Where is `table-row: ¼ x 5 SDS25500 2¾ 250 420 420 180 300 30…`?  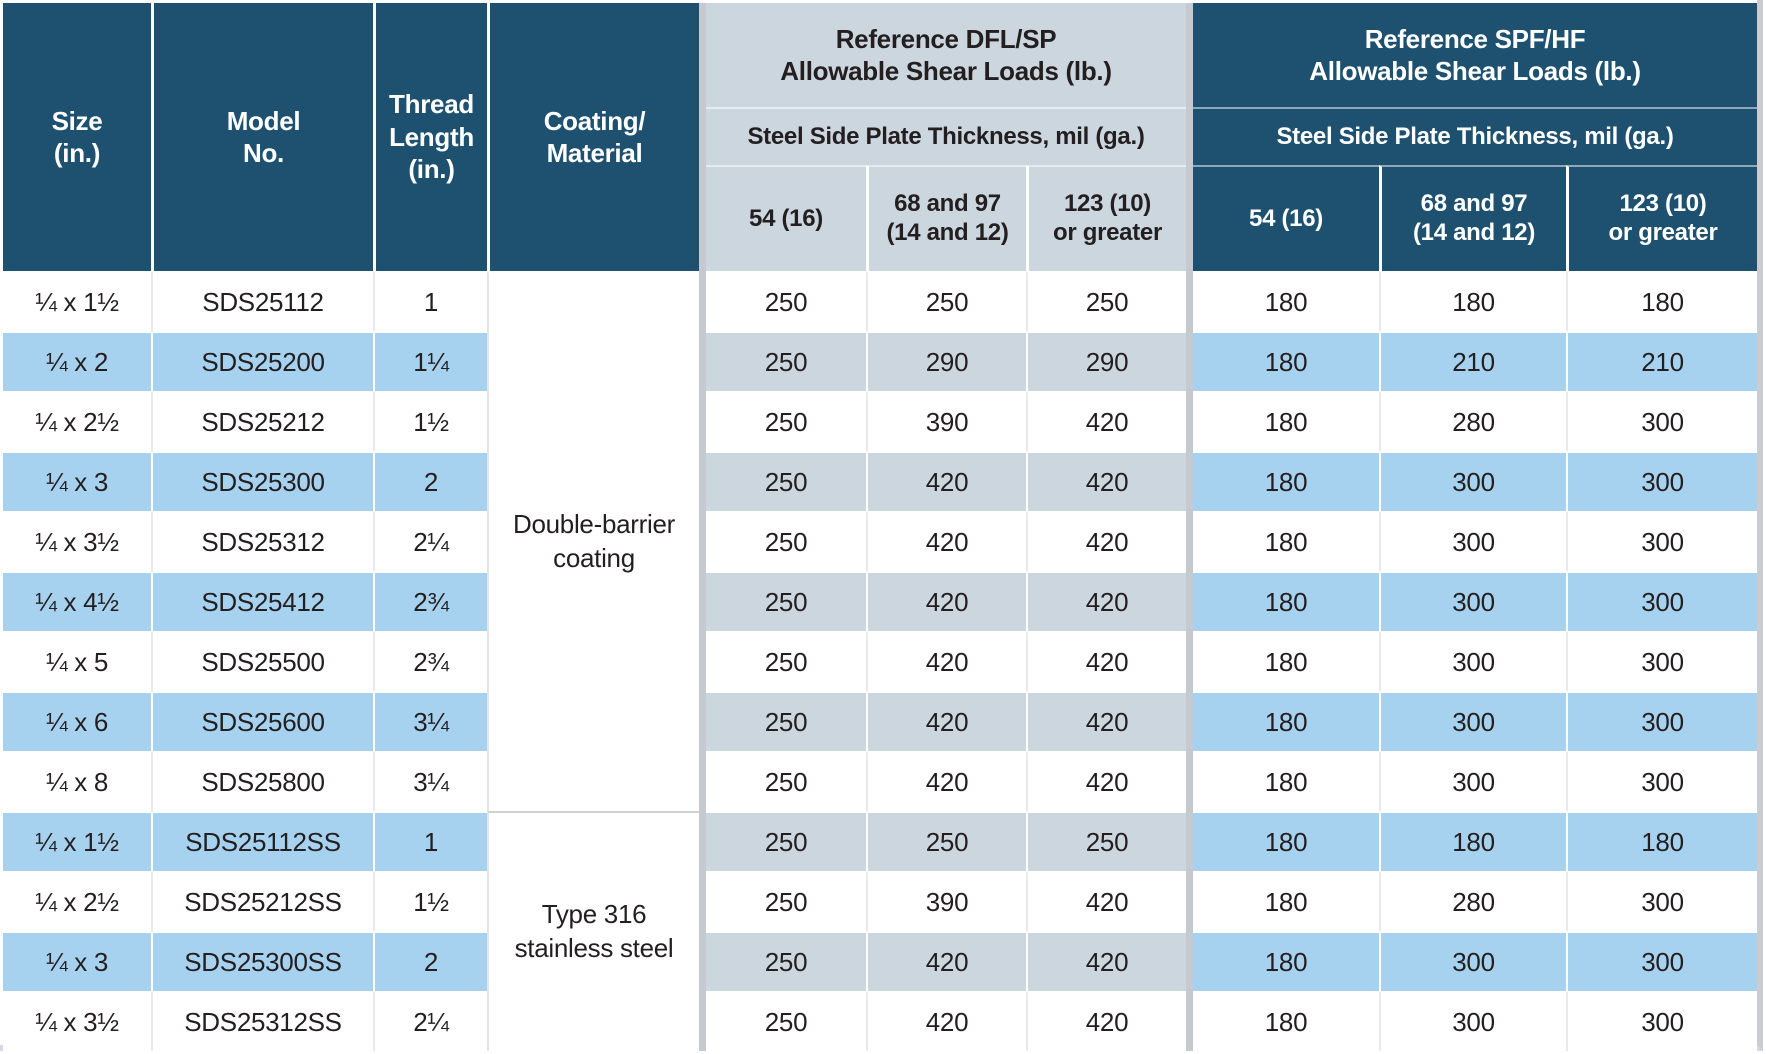
table-row: ¼ x 5 SDS25500 2¾ 250 420 420 180 300 30… is located at coordinates (880, 661).